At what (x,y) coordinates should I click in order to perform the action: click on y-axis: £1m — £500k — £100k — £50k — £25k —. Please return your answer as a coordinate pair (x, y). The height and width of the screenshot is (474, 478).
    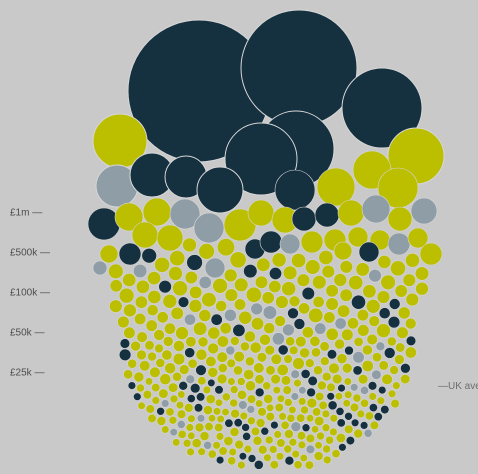
    Looking at the image, I should click on (30, 293).